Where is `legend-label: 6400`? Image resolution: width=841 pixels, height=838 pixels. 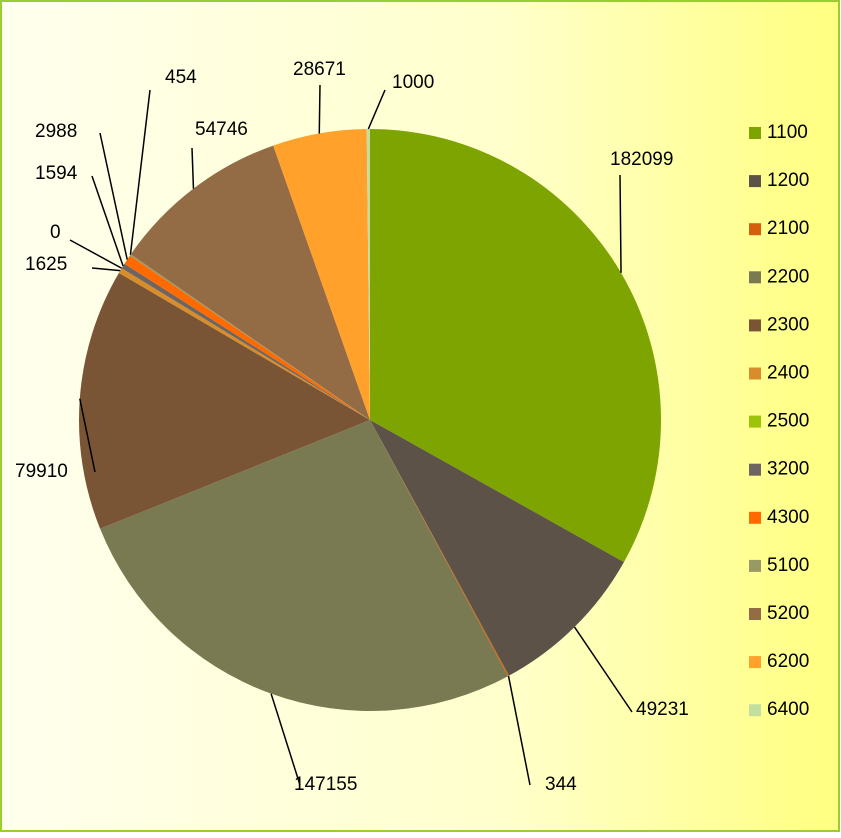
legend-label: 6400 is located at coordinates (788, 709).